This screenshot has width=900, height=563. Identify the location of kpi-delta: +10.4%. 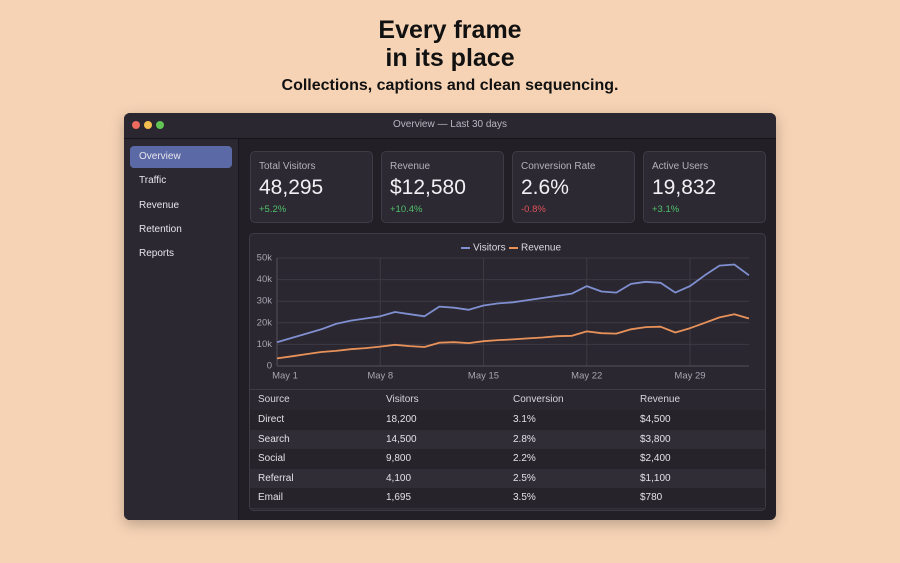
(406, 209).